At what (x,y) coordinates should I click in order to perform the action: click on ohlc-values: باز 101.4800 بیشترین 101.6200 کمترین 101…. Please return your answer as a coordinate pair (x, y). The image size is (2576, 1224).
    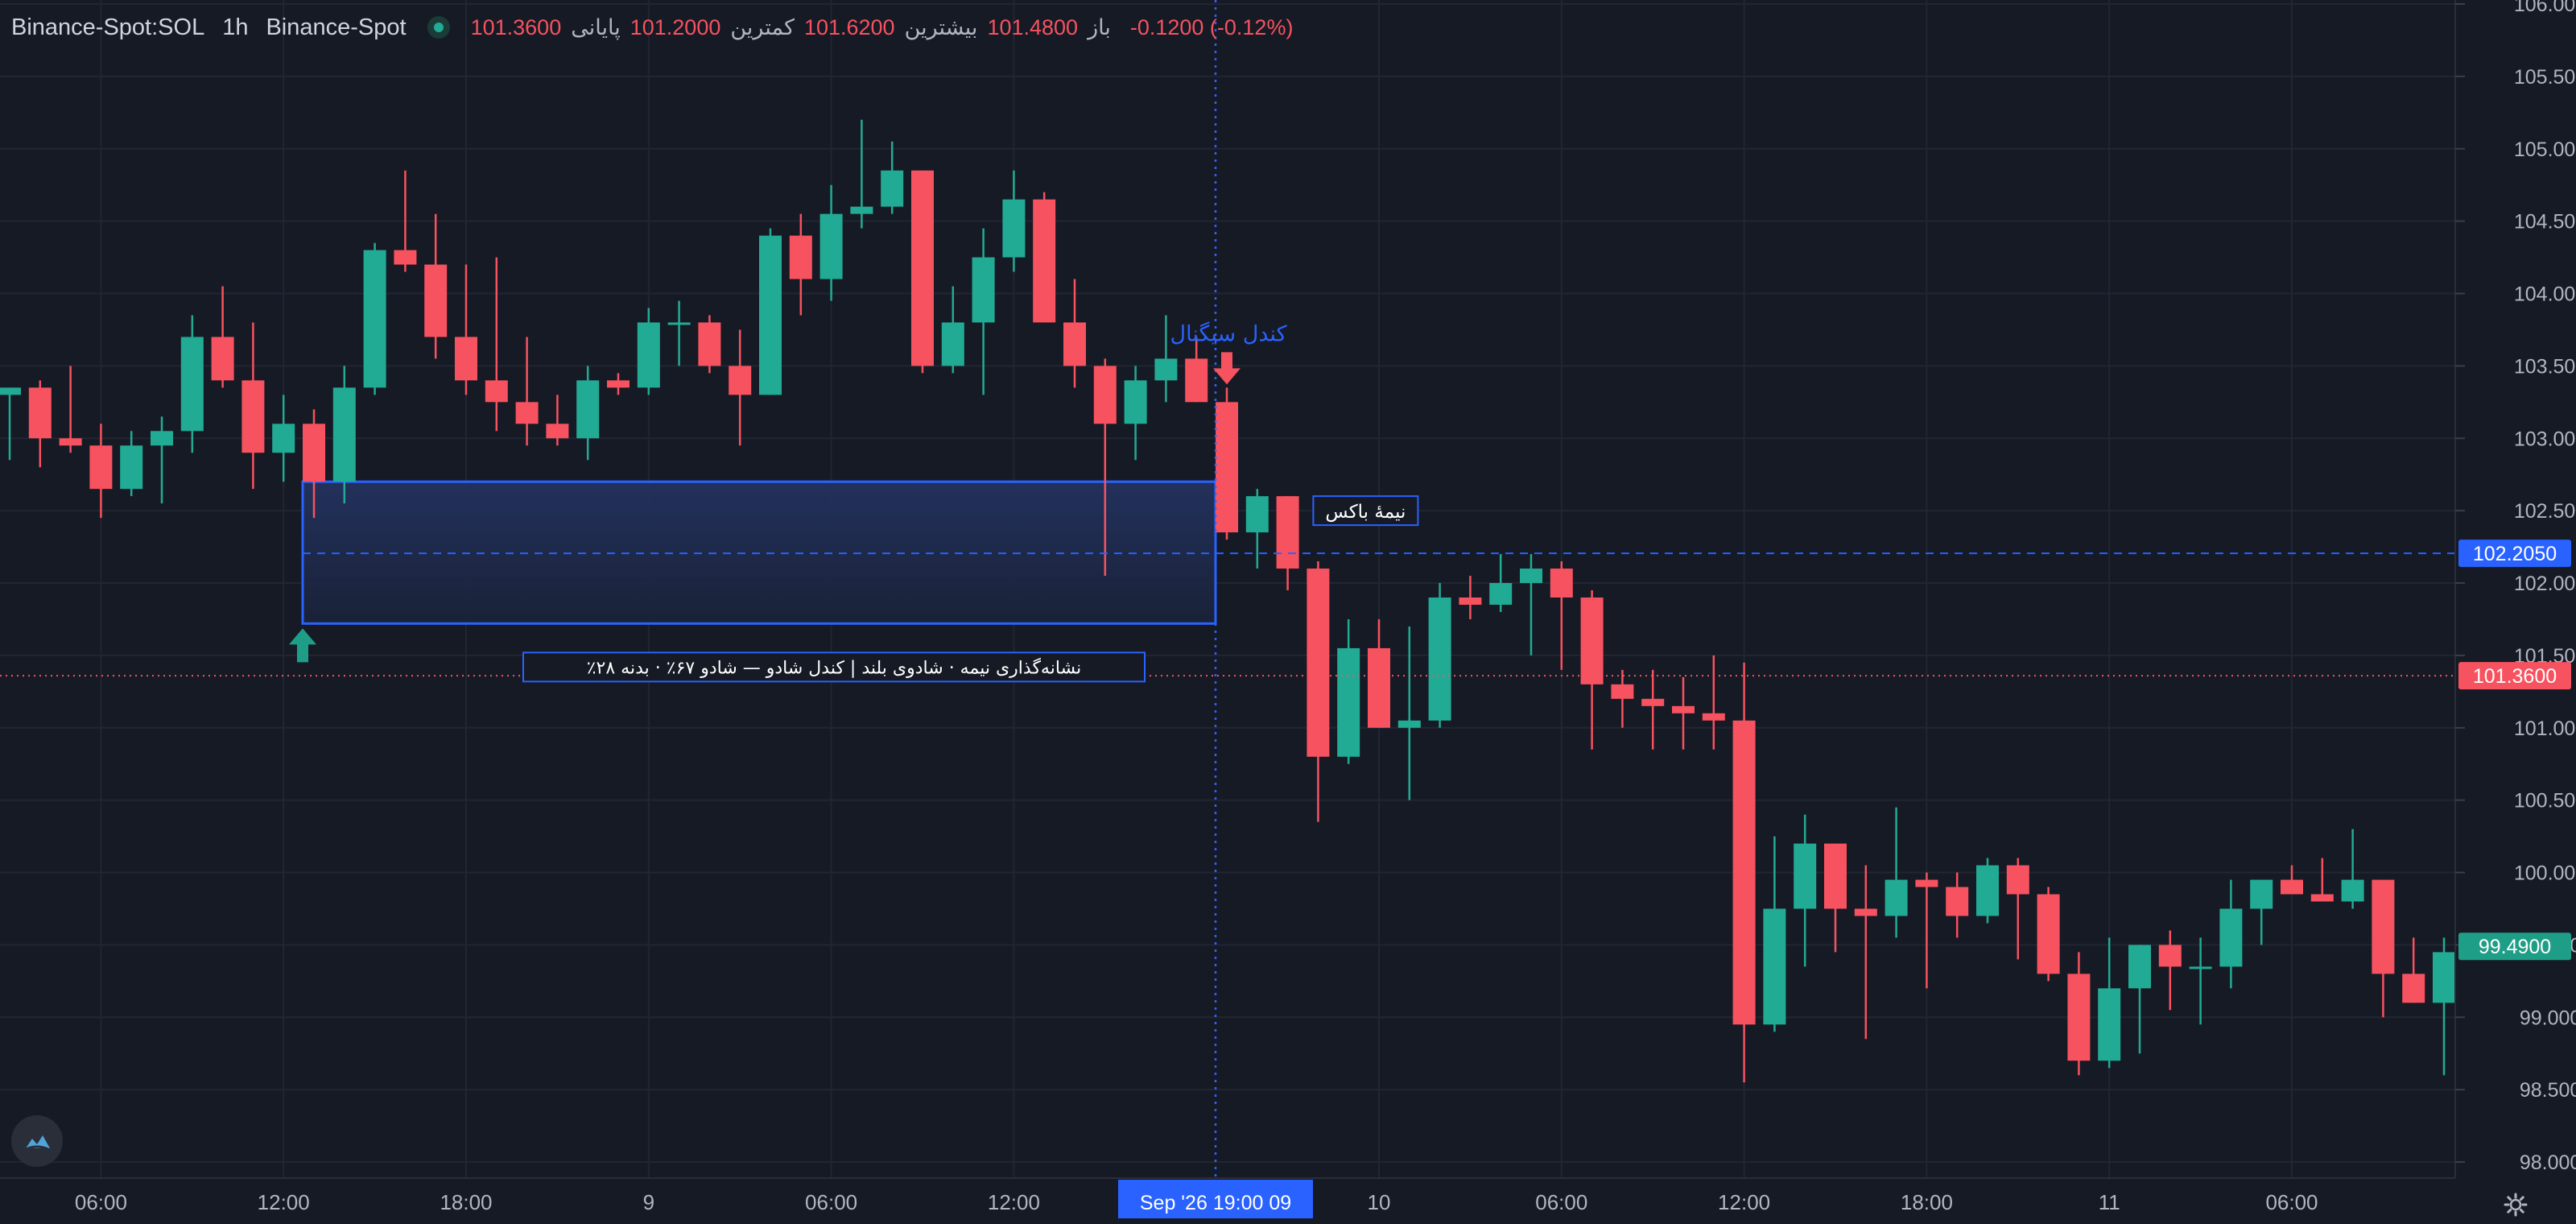
    Looking at the image, I should click on (792, 27).